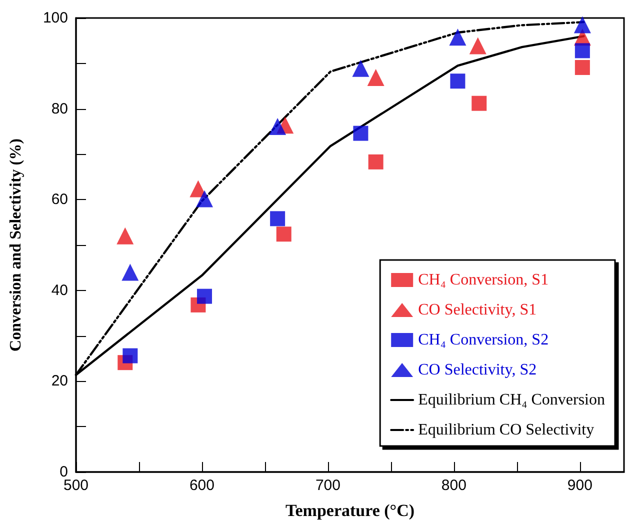 The image size is (637, 524). I want to click on x-tick-label: 700, so click(327, 485).